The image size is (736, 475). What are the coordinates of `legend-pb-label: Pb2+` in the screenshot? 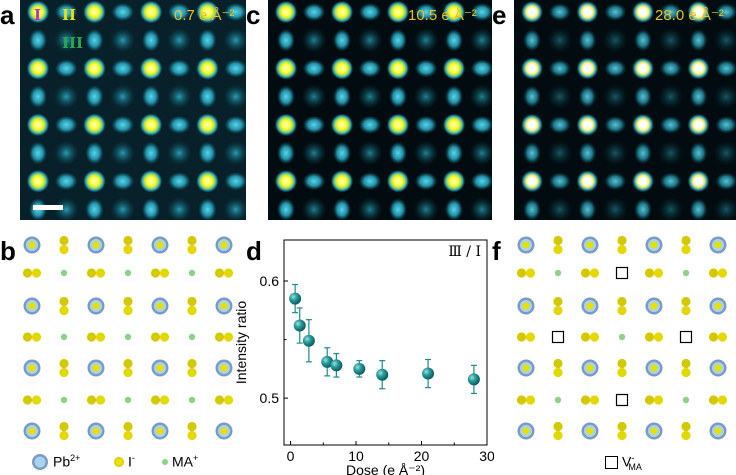 It's located at (67, 461).